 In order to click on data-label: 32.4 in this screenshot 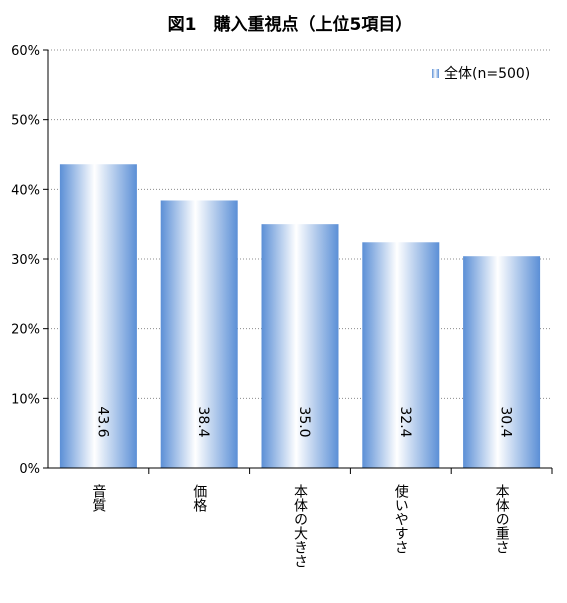, I will do `click(405, 421)`.